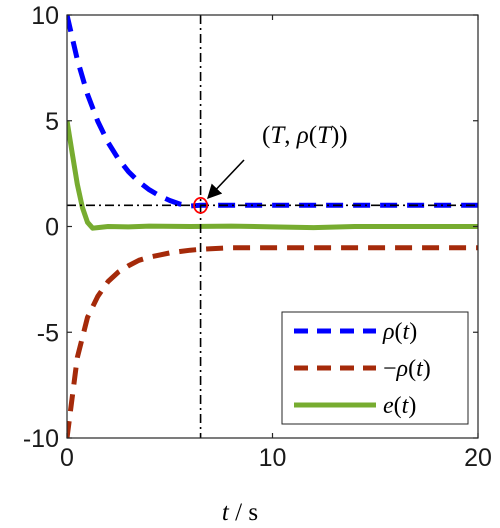 This screenshot has width=500, height=528. I want to click on intersection-marker, so click(200, 205).